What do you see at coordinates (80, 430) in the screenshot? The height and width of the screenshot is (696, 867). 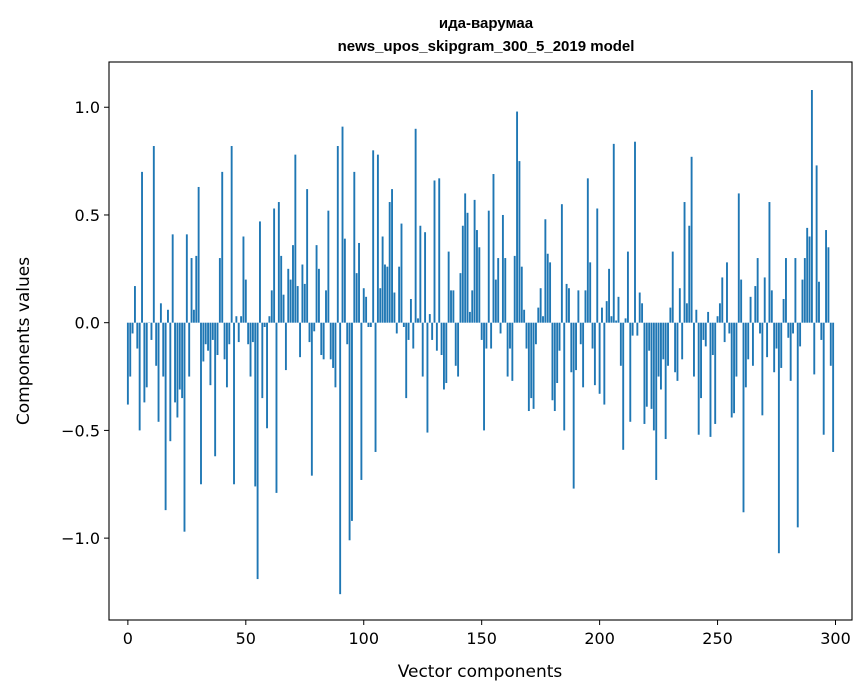 I see `y-tick-label: −0.5` at bounding box center [80, 430].